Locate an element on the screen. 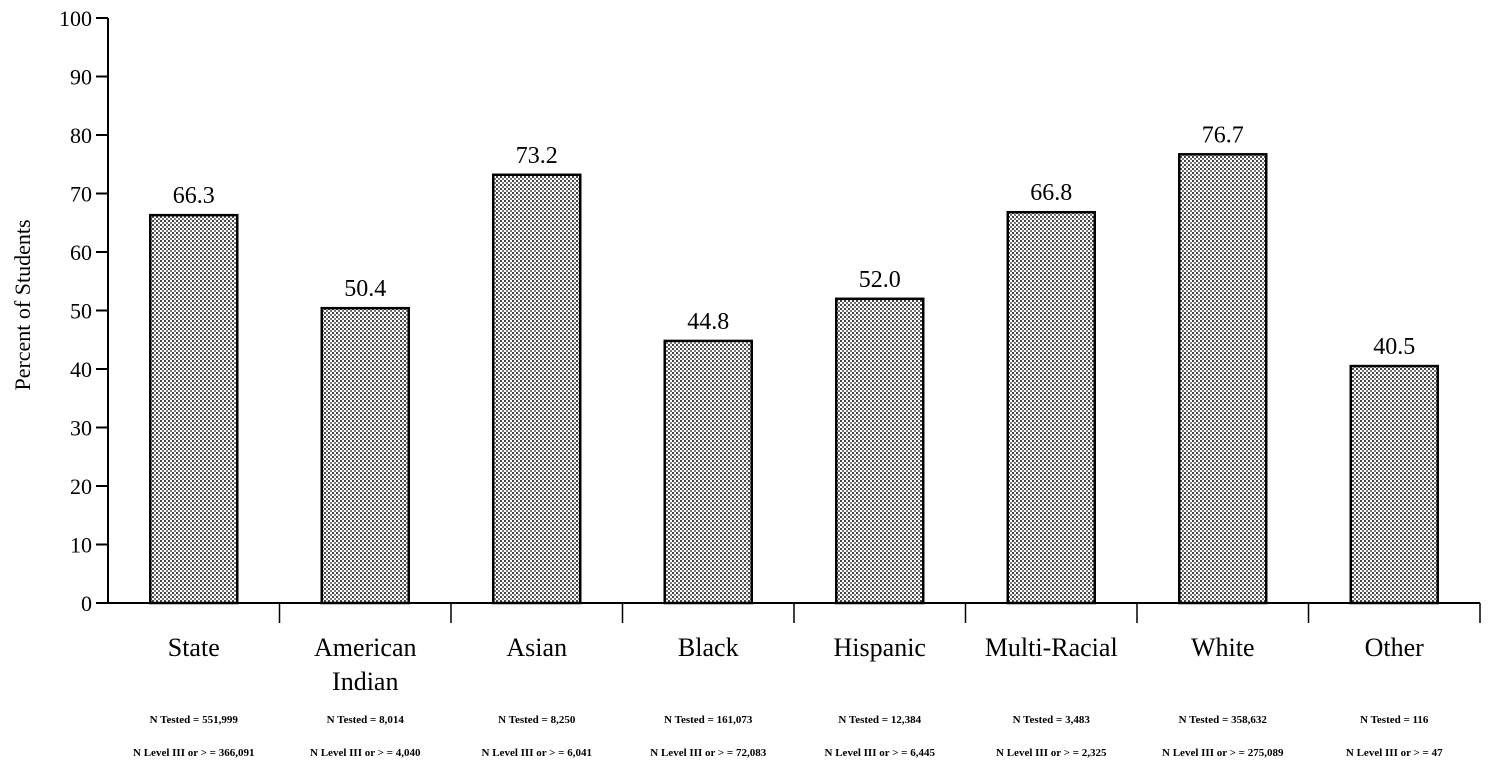 The height and width of the screenshot is (765, 1488). data-label: 76.7 is located at coordinates (1223, 135).